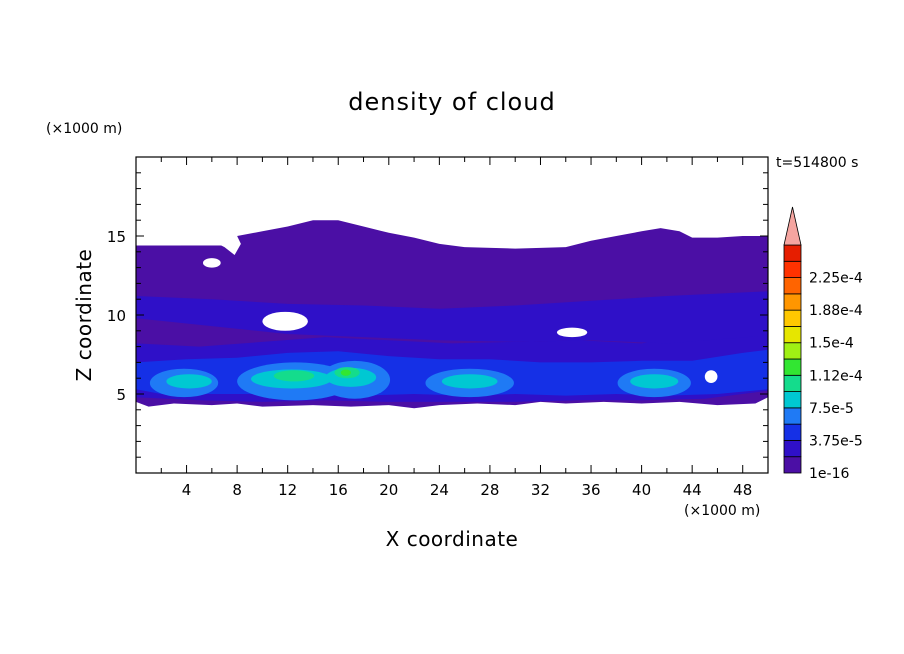  Describe the element at coordinates (116, 316) in the screenshot. I see `y-tick-label: 10` at that location.